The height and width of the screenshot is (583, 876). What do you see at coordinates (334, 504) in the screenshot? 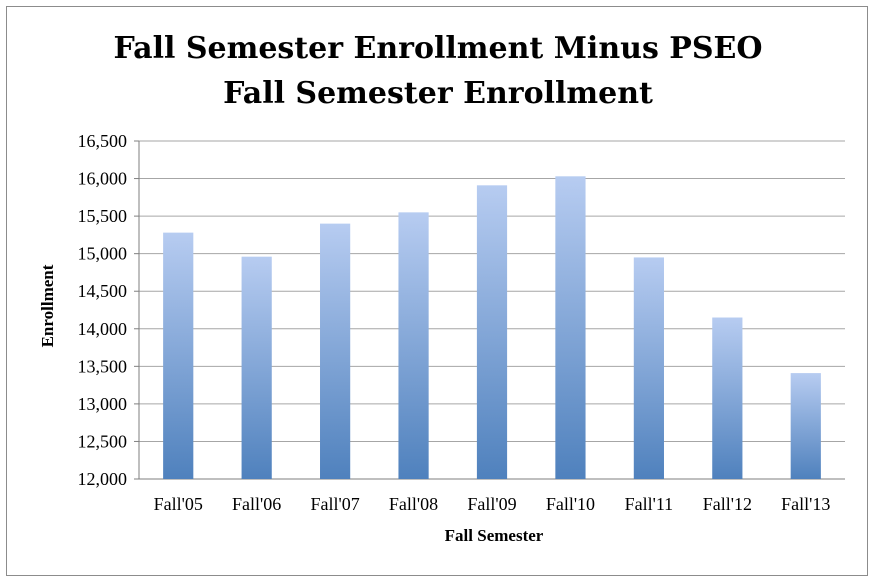
I see `x-tick-label: Fall'07` at bounding box center [334, 504].